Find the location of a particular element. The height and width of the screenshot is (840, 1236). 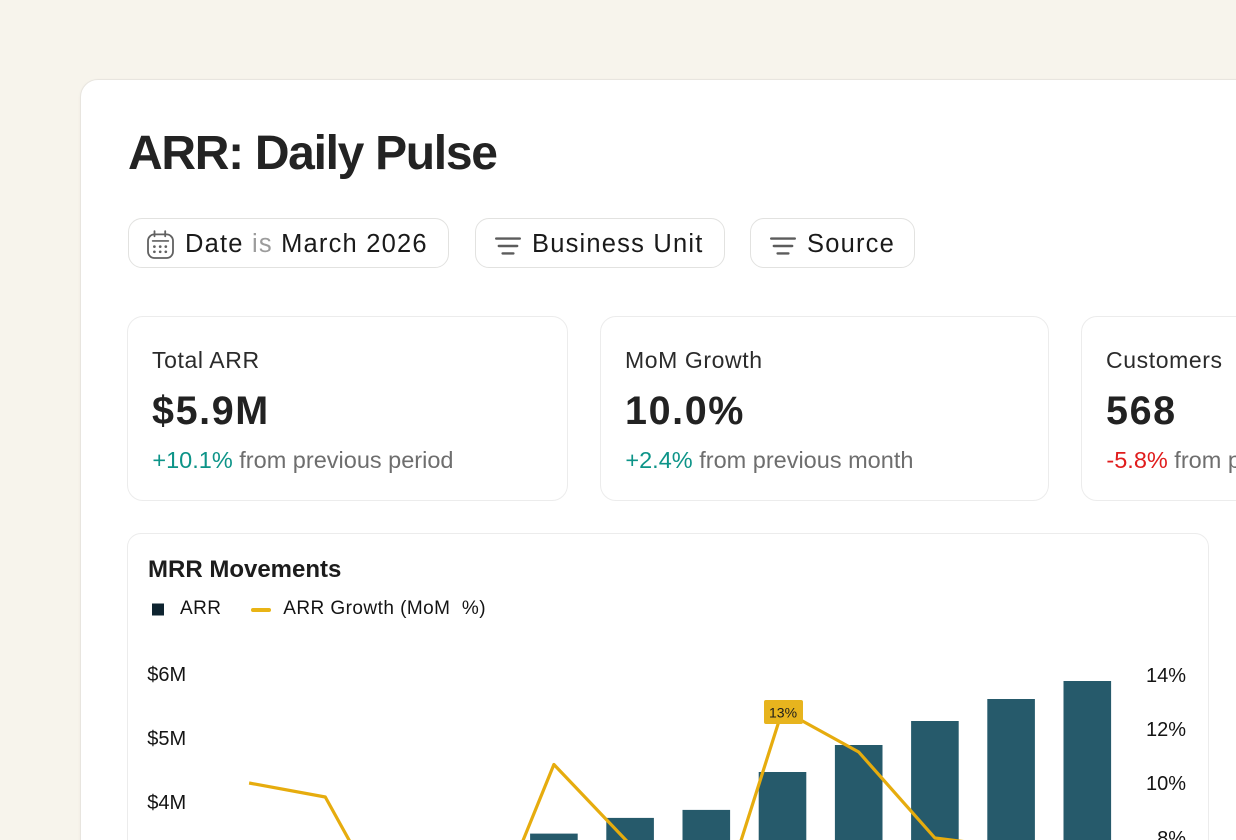

svg-text: 13% is located at coordinates (783, 713).